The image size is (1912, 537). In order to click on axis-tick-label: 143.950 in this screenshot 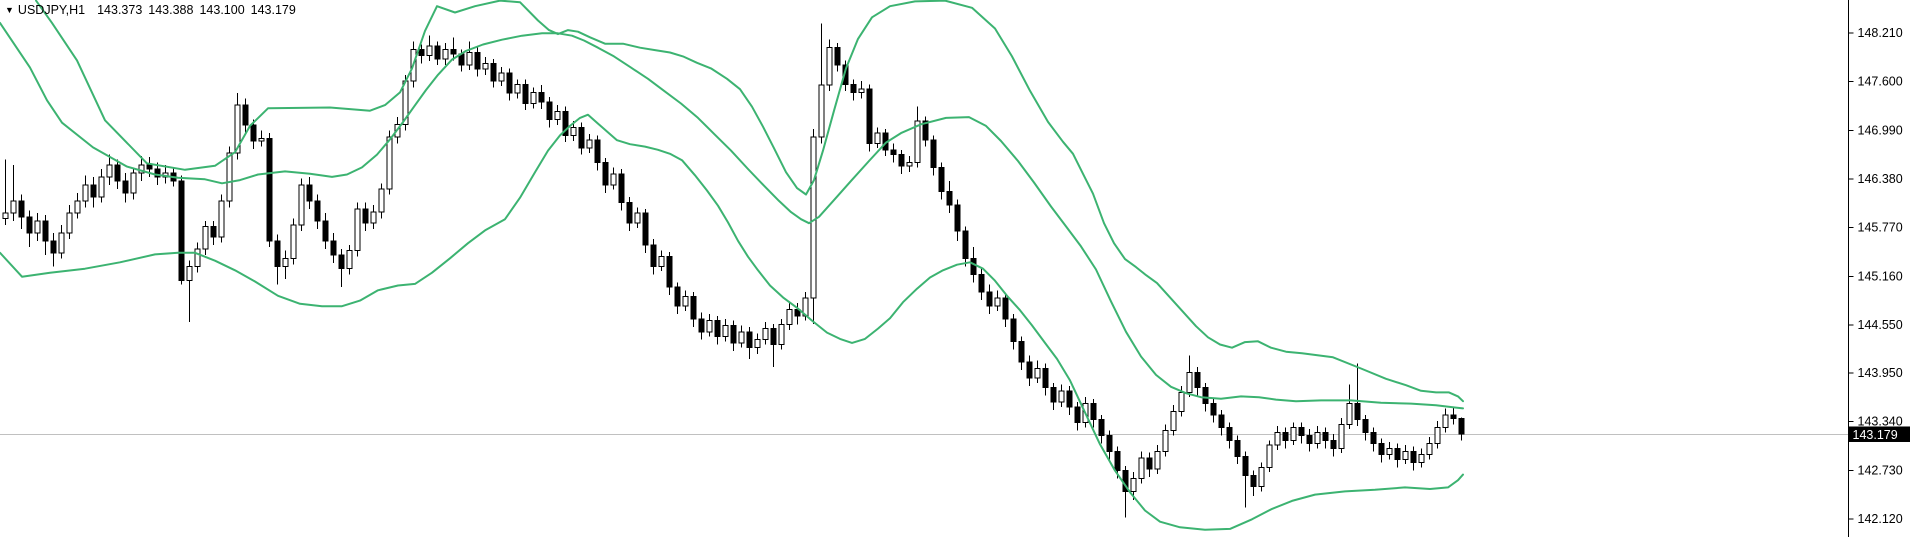, I will do `click(1880, 373)`.